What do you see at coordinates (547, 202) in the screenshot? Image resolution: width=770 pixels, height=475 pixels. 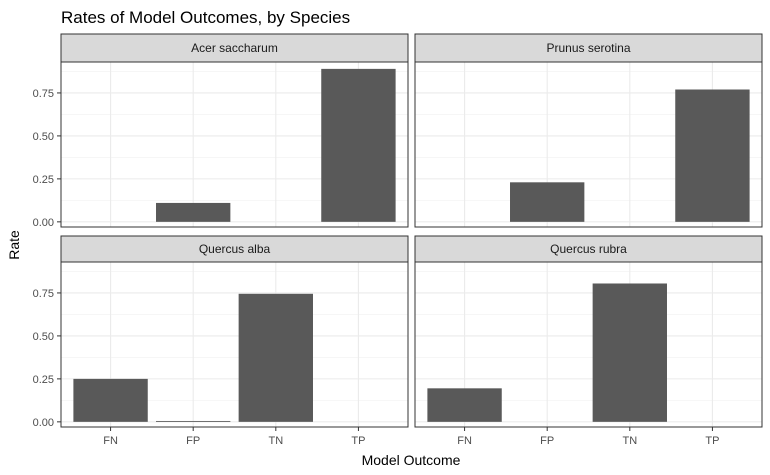 I see `bar-prunus-serotina-fp` at bounding box center [547, 202].